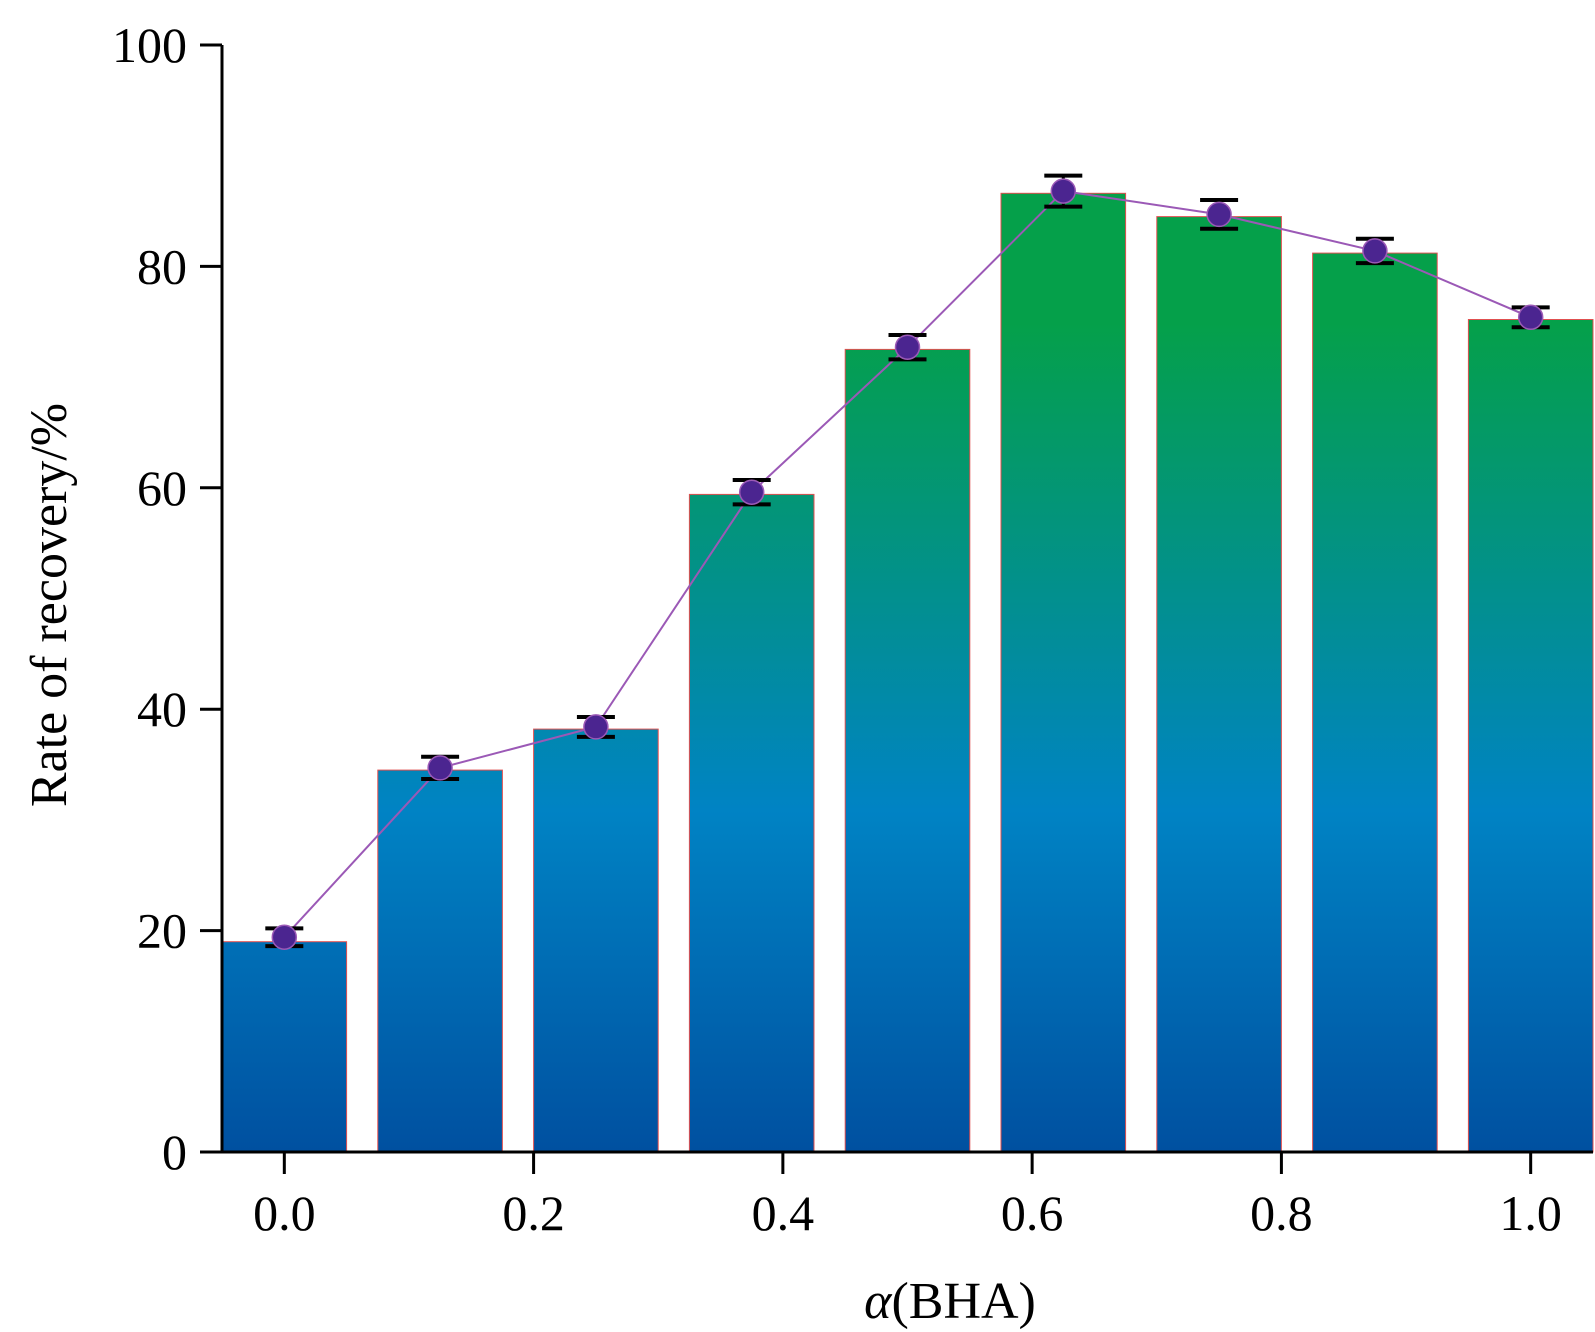  I want to click on x-tick-label: 0.6, so click(1032, 1213).